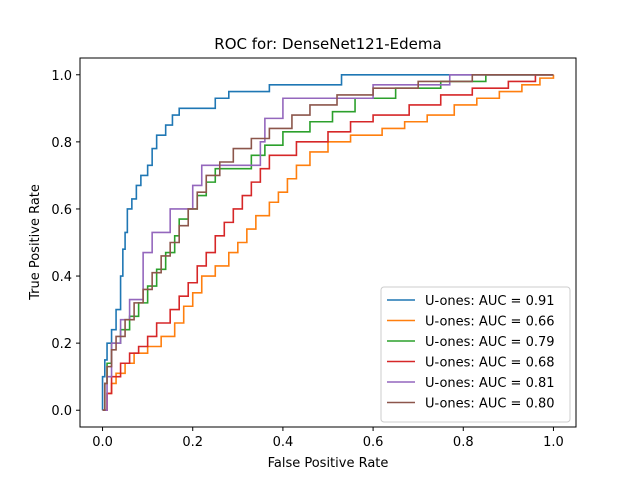  I want to click on y-tick-label: 0.4, so click(61, 277).